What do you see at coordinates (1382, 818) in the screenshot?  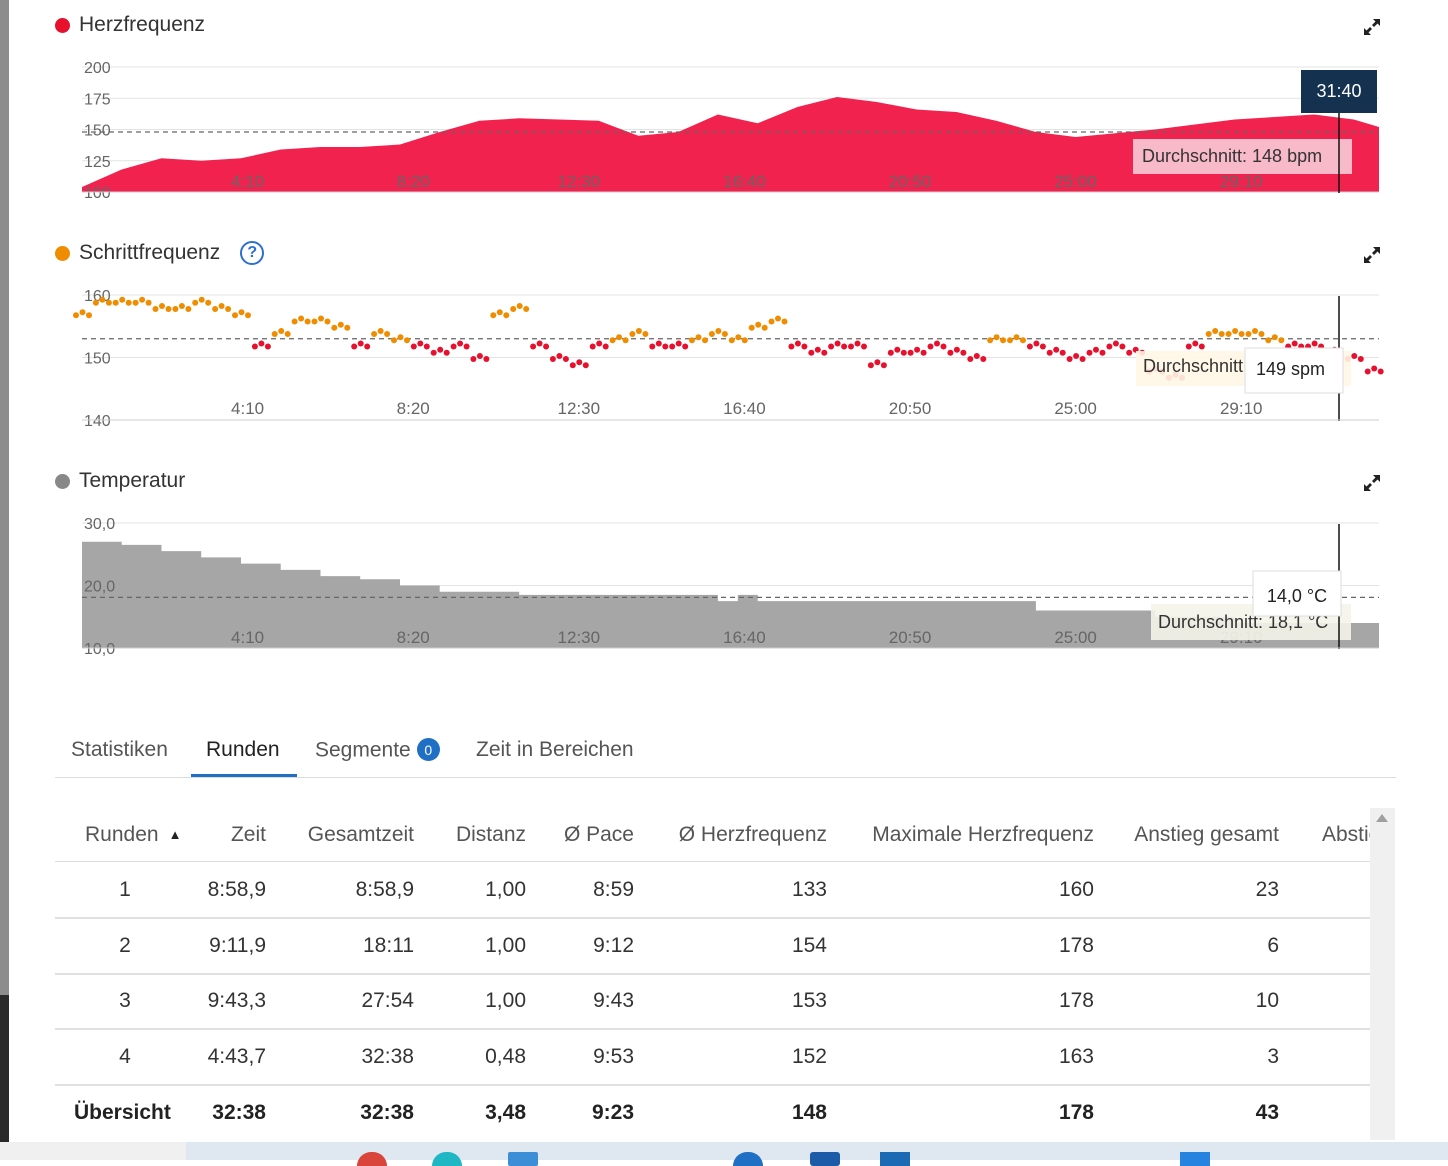 I see `scroll-up-arrow-icon` at bounding box center [1382, 818].